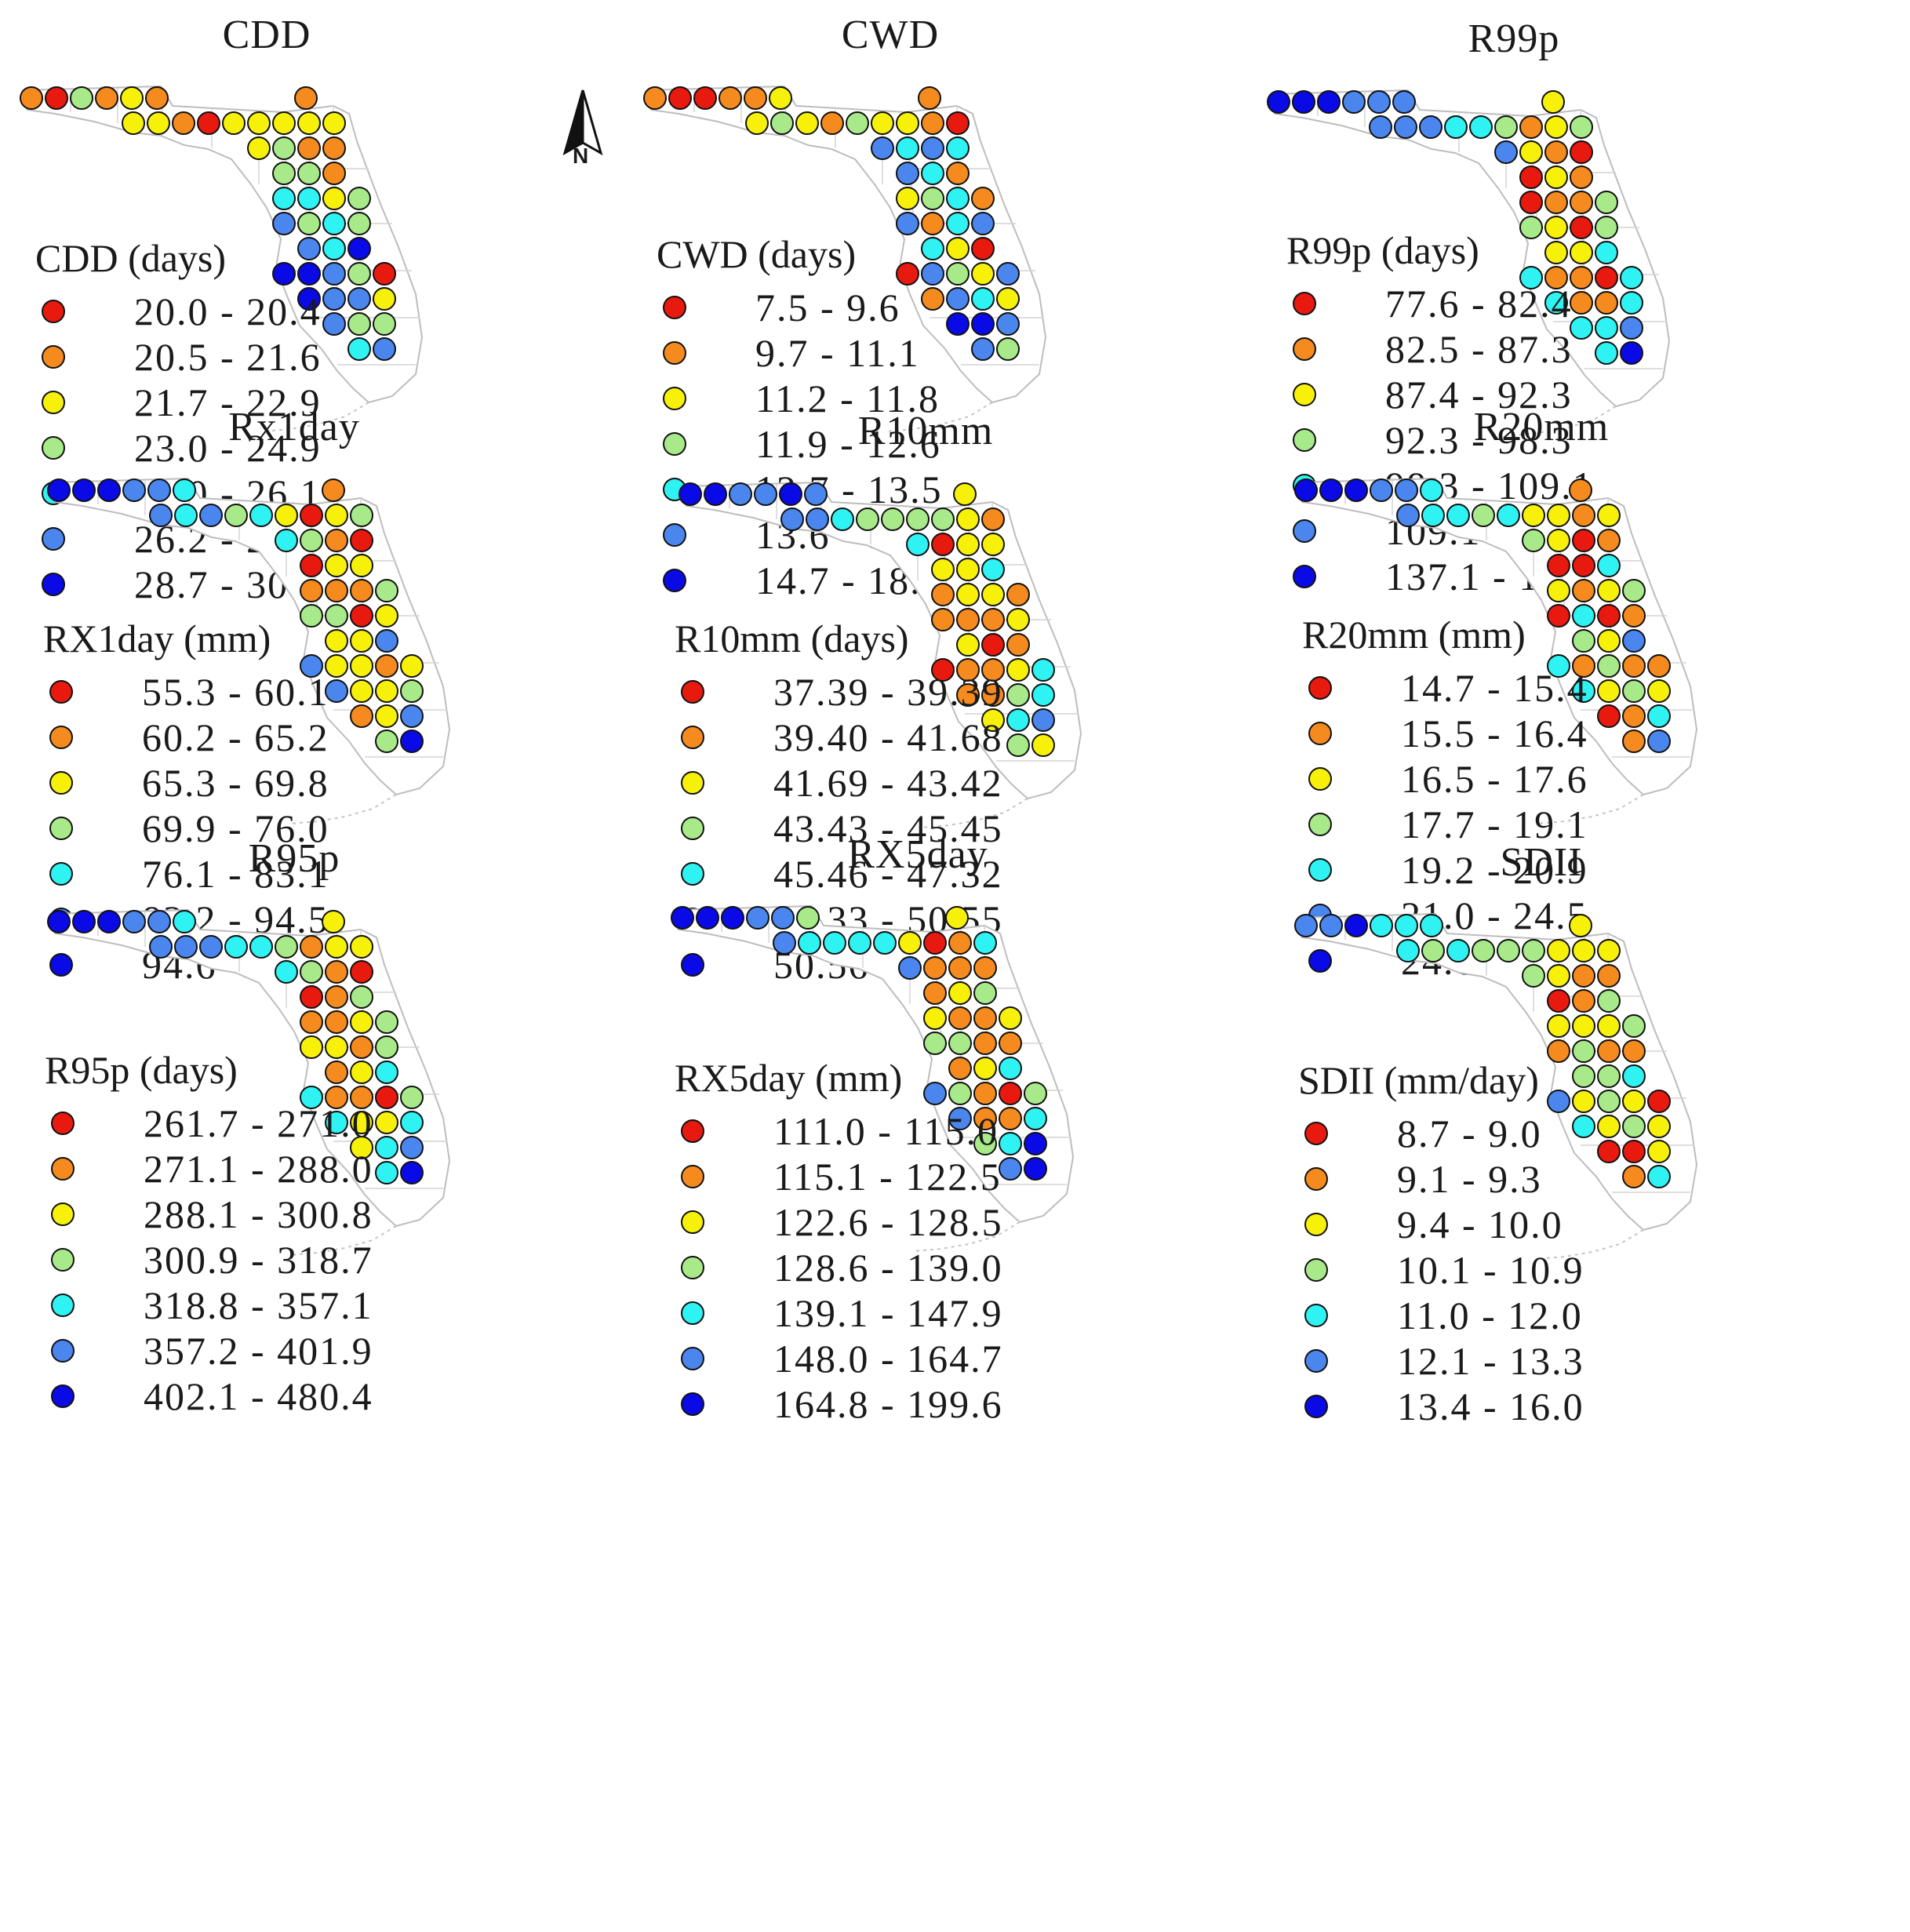  Describe the element at coordinates (228, 311) in the screenshot. I see `legend-range-label: 20.0 - 20.4` at that location.